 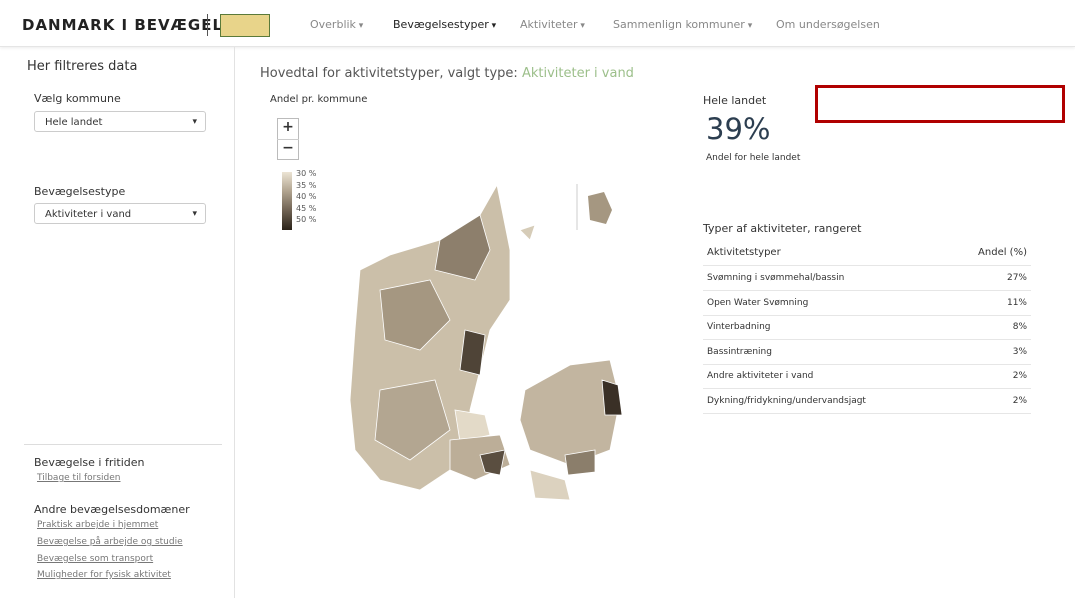 What do you see at coordinates (867, 303) in the screenshot?
I see `table-row: Open Water Svømning 11%` at bounding box center [867, 303].